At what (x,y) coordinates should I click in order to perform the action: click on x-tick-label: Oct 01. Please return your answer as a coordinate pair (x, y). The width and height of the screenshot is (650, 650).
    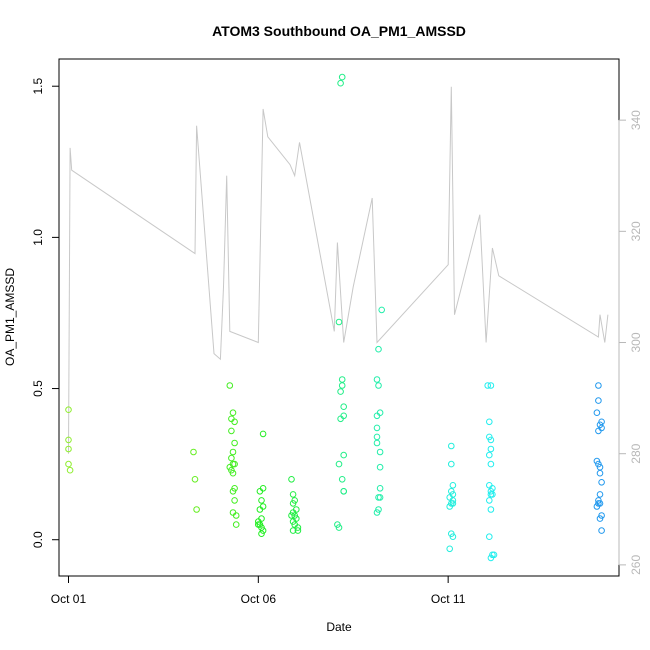
    Looking at the image, I should click on (69, 599).